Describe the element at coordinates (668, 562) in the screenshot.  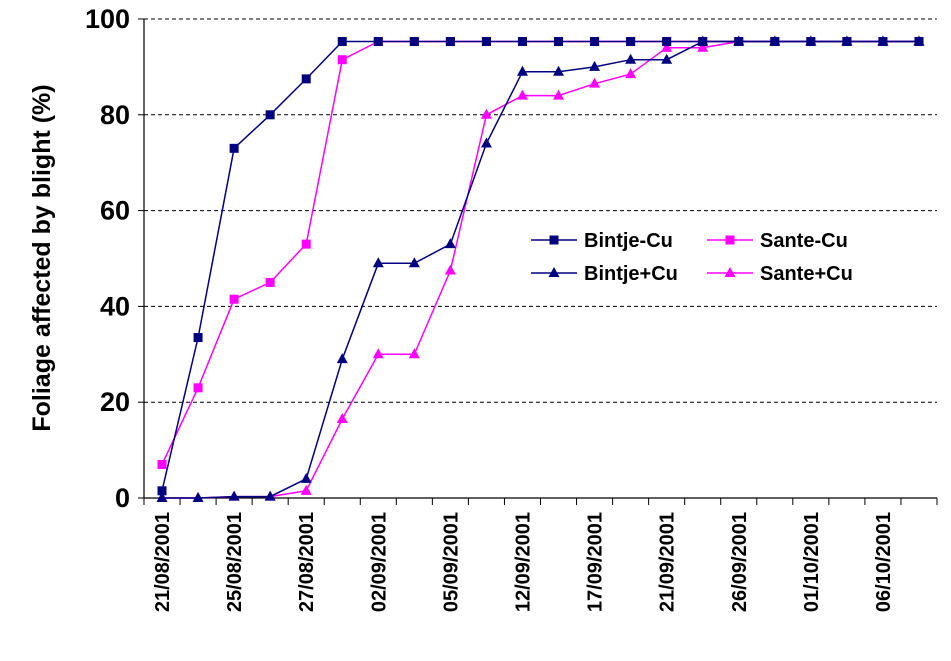
I see `x-tick-label: 21/09/2001` at that location.